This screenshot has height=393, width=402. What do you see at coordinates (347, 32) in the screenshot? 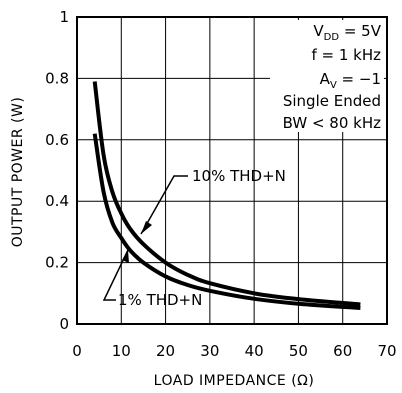
I see `condition-vdd: VDD = 5V` at bounding box center [347, 32].